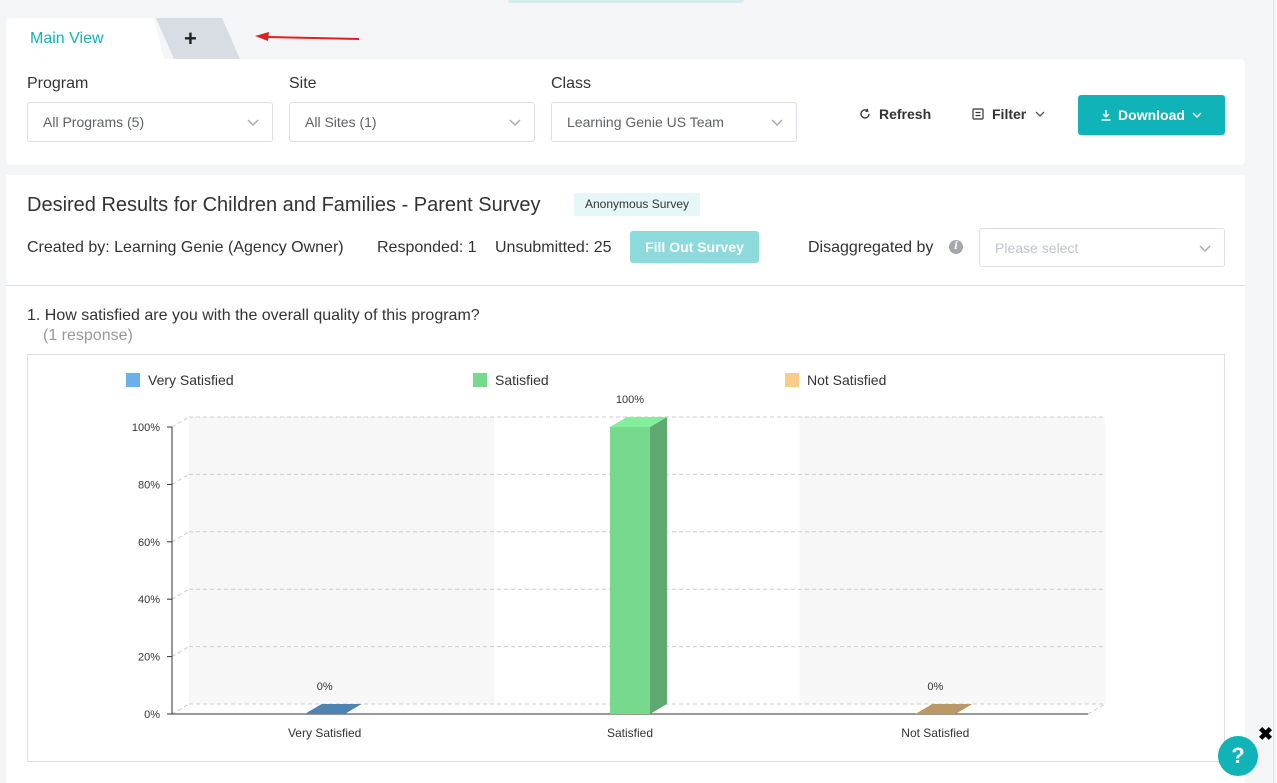 Image resolution: width=1277 pixels, height=783 pixels. I want to click on y-tick-label: 80%, so click(149, 485).